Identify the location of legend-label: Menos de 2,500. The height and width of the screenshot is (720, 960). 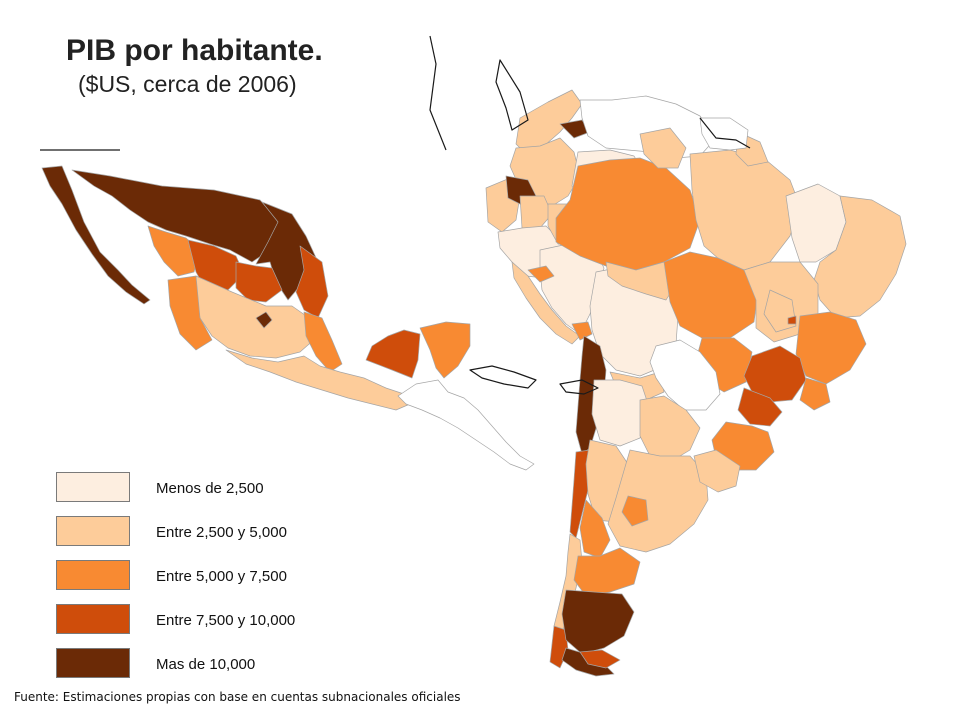
(210, 488).